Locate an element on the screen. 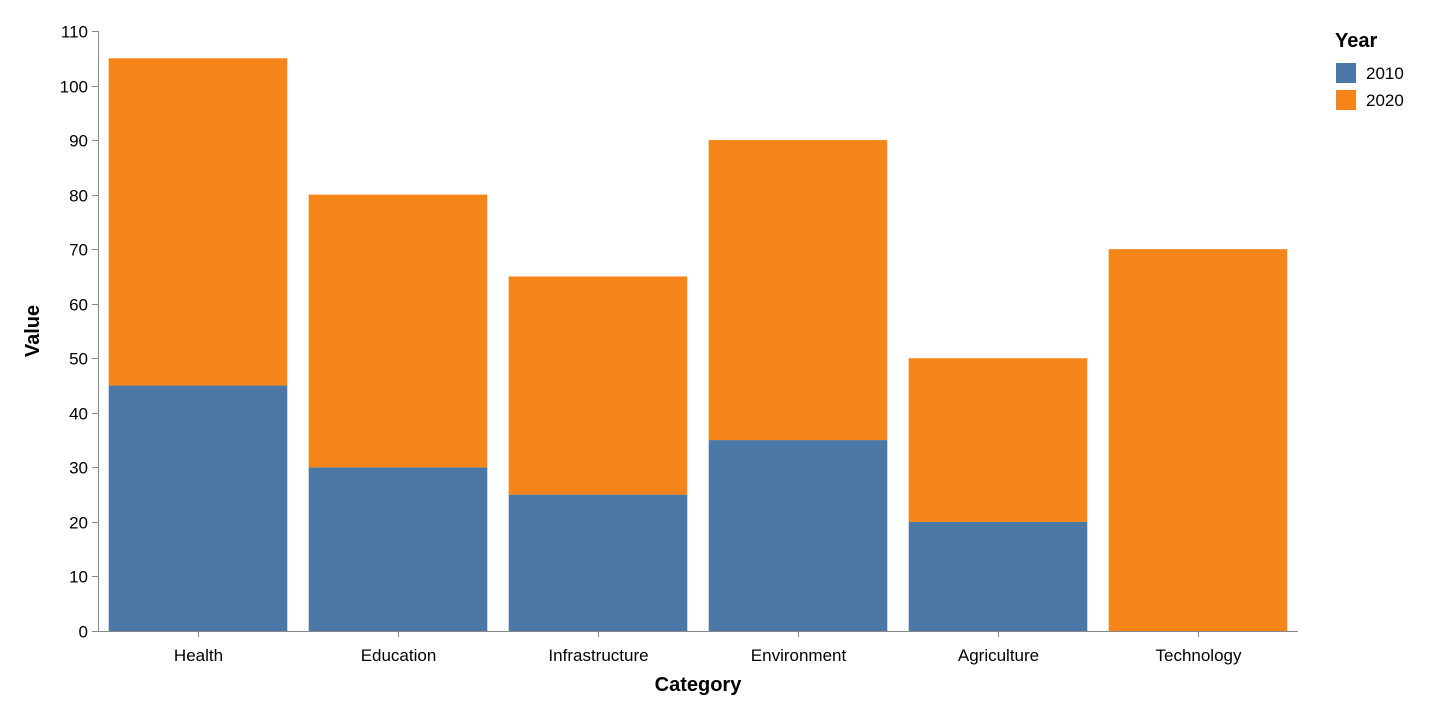  x-axis-title: Category is located at coordinates (699, 685).